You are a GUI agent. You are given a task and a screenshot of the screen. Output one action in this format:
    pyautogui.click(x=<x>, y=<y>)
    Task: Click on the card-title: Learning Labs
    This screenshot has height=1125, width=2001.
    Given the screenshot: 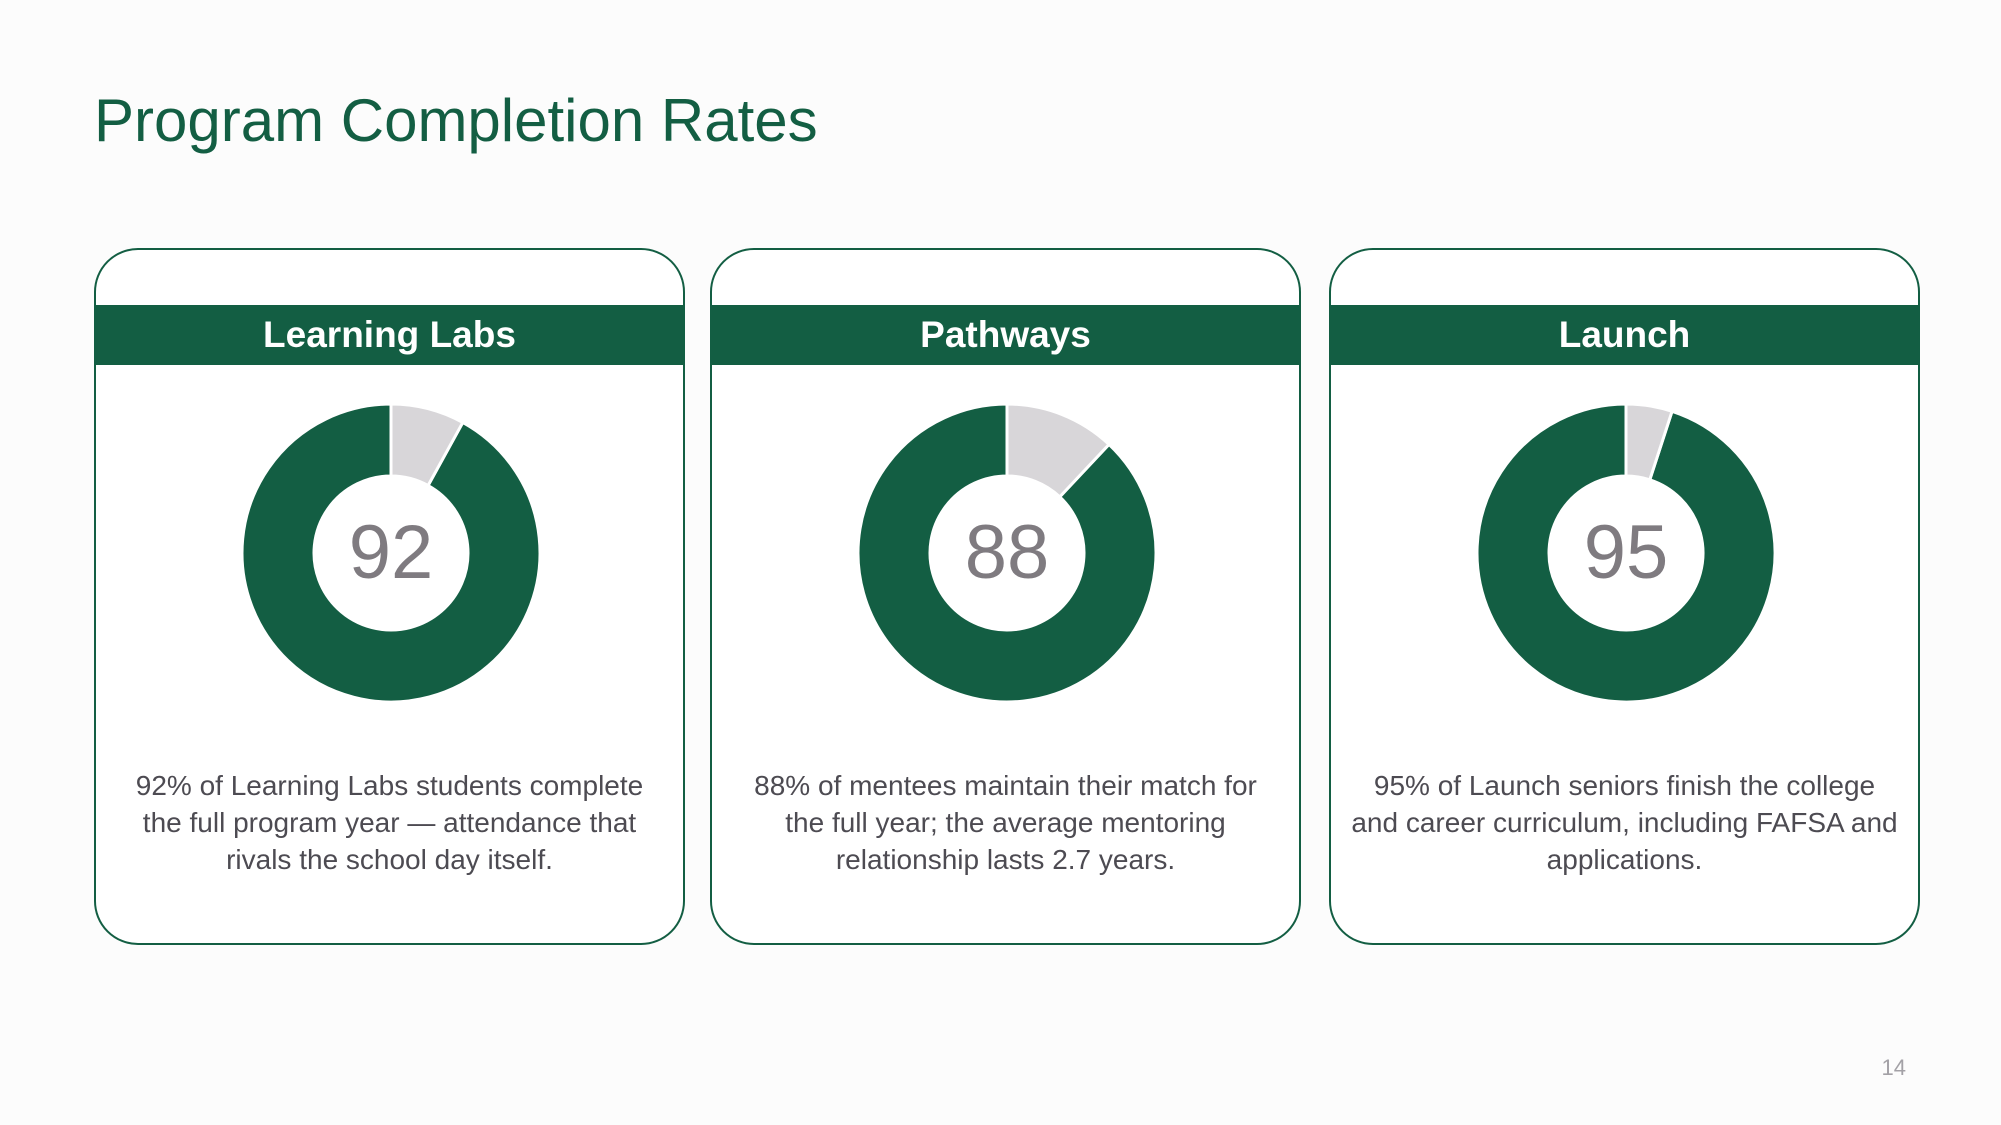 What is the action you would take?
    pyautogui.click(x=389, y=335)
    